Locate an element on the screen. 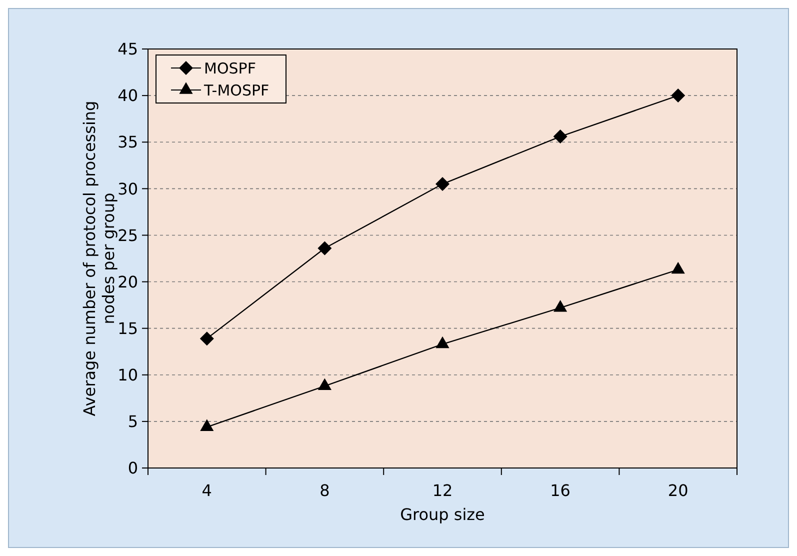 This screenshot has height=556, width=797. legend-label: MOSPF is located at coordinates (230, 68).